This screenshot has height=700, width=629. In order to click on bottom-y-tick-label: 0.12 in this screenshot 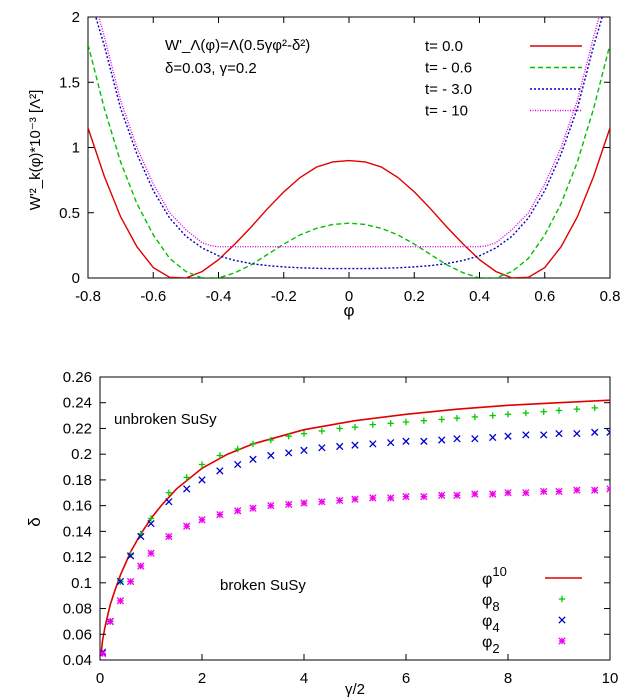, I will do `click(77, 557)`.